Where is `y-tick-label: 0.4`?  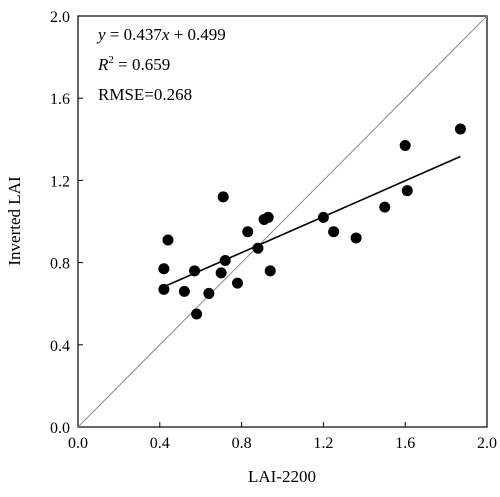
y-tick-label: 0.4 is located at coordinates (60, 346).